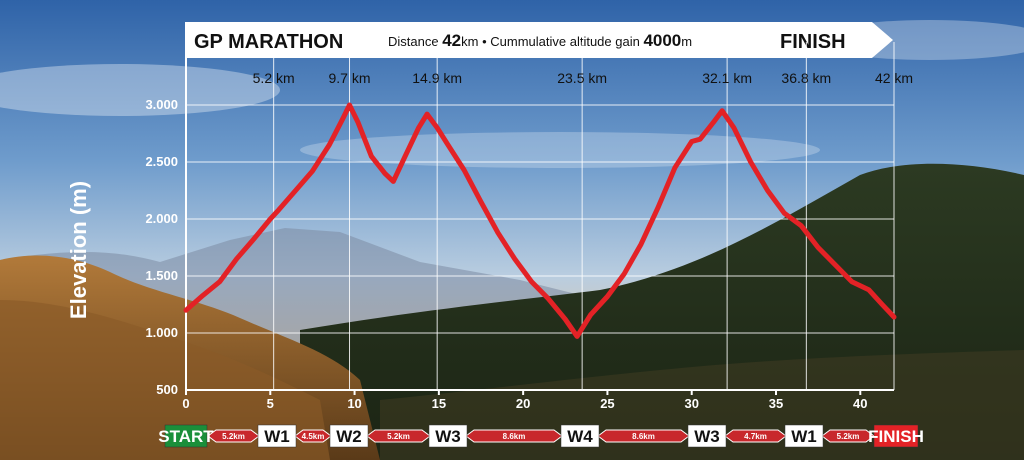  What do you see at coordinates (161, 275) in the screenshot?
I see `y-tick-label: 1.500` at bounding box center [161, 275].